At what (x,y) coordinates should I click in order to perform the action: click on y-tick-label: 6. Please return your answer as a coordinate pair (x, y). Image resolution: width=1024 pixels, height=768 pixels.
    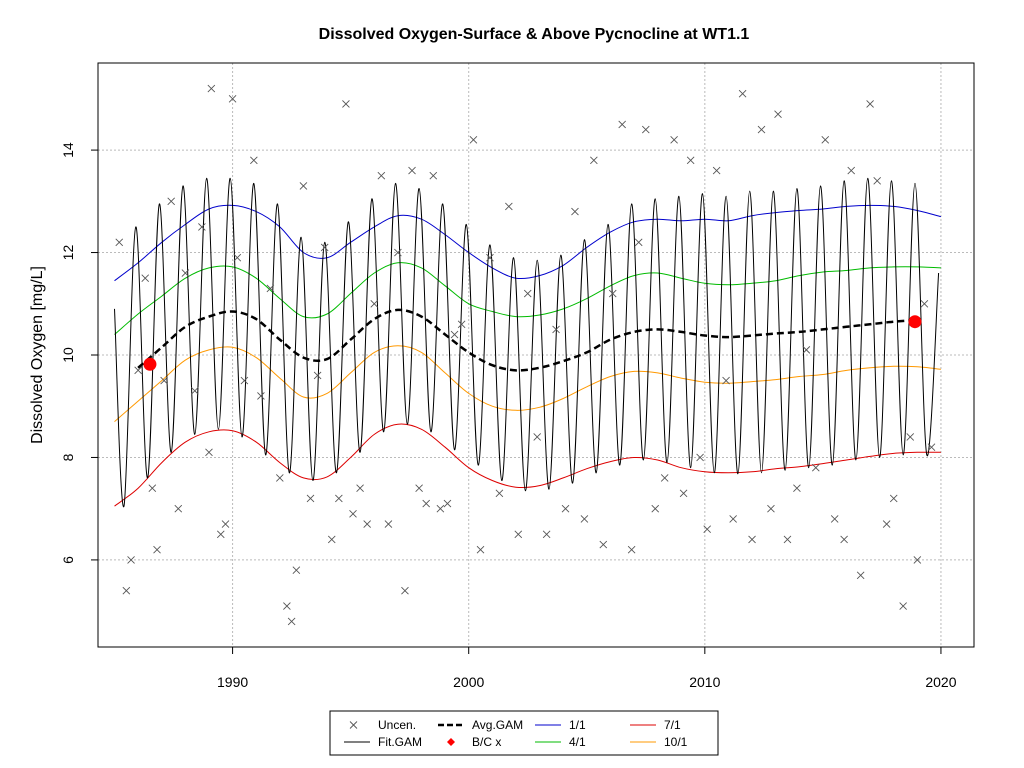
    Looking at the image, I should click on (68, 560).